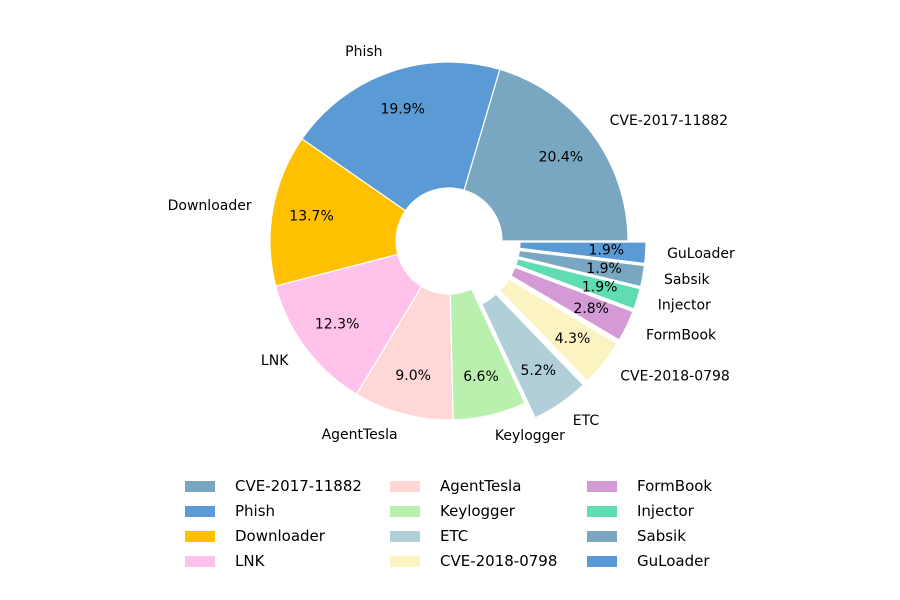 This screenshot has width=900, height=600. I want to click on slice-injector, so click(578, 284).